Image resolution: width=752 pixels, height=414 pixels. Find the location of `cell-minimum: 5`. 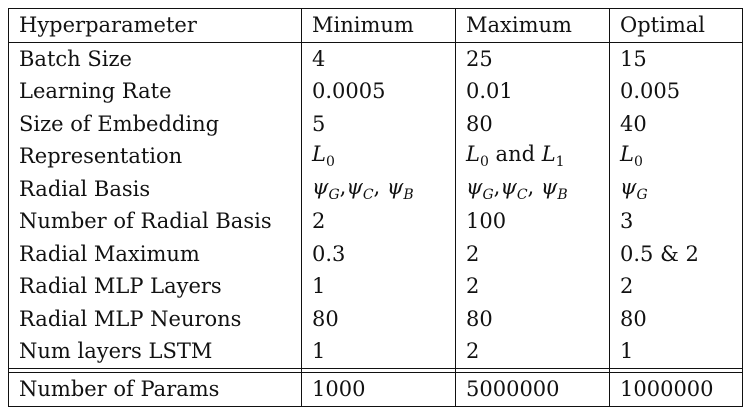

cell-minimum: 5 is located at coordinates (378, 123).